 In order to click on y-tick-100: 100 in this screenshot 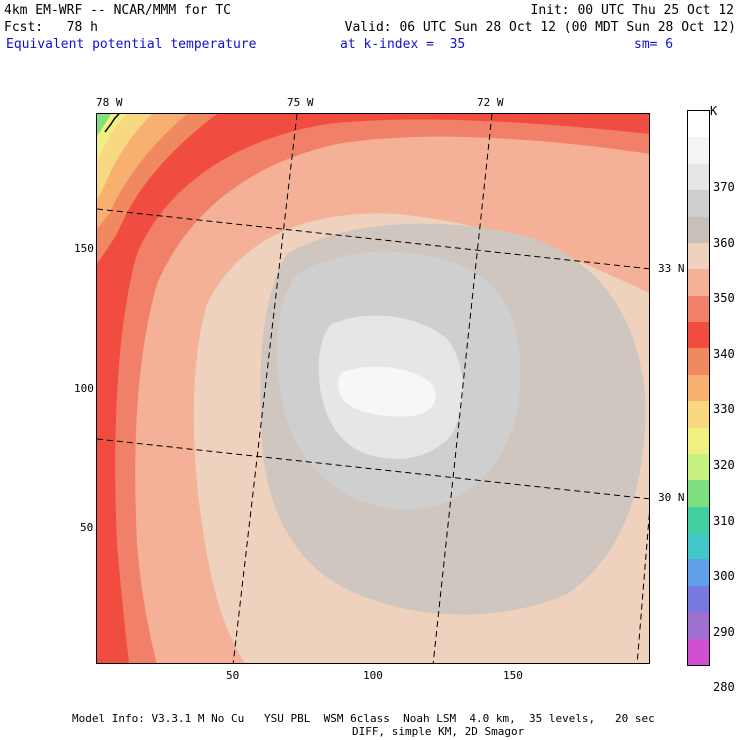, I will do `click(84, 388)`.